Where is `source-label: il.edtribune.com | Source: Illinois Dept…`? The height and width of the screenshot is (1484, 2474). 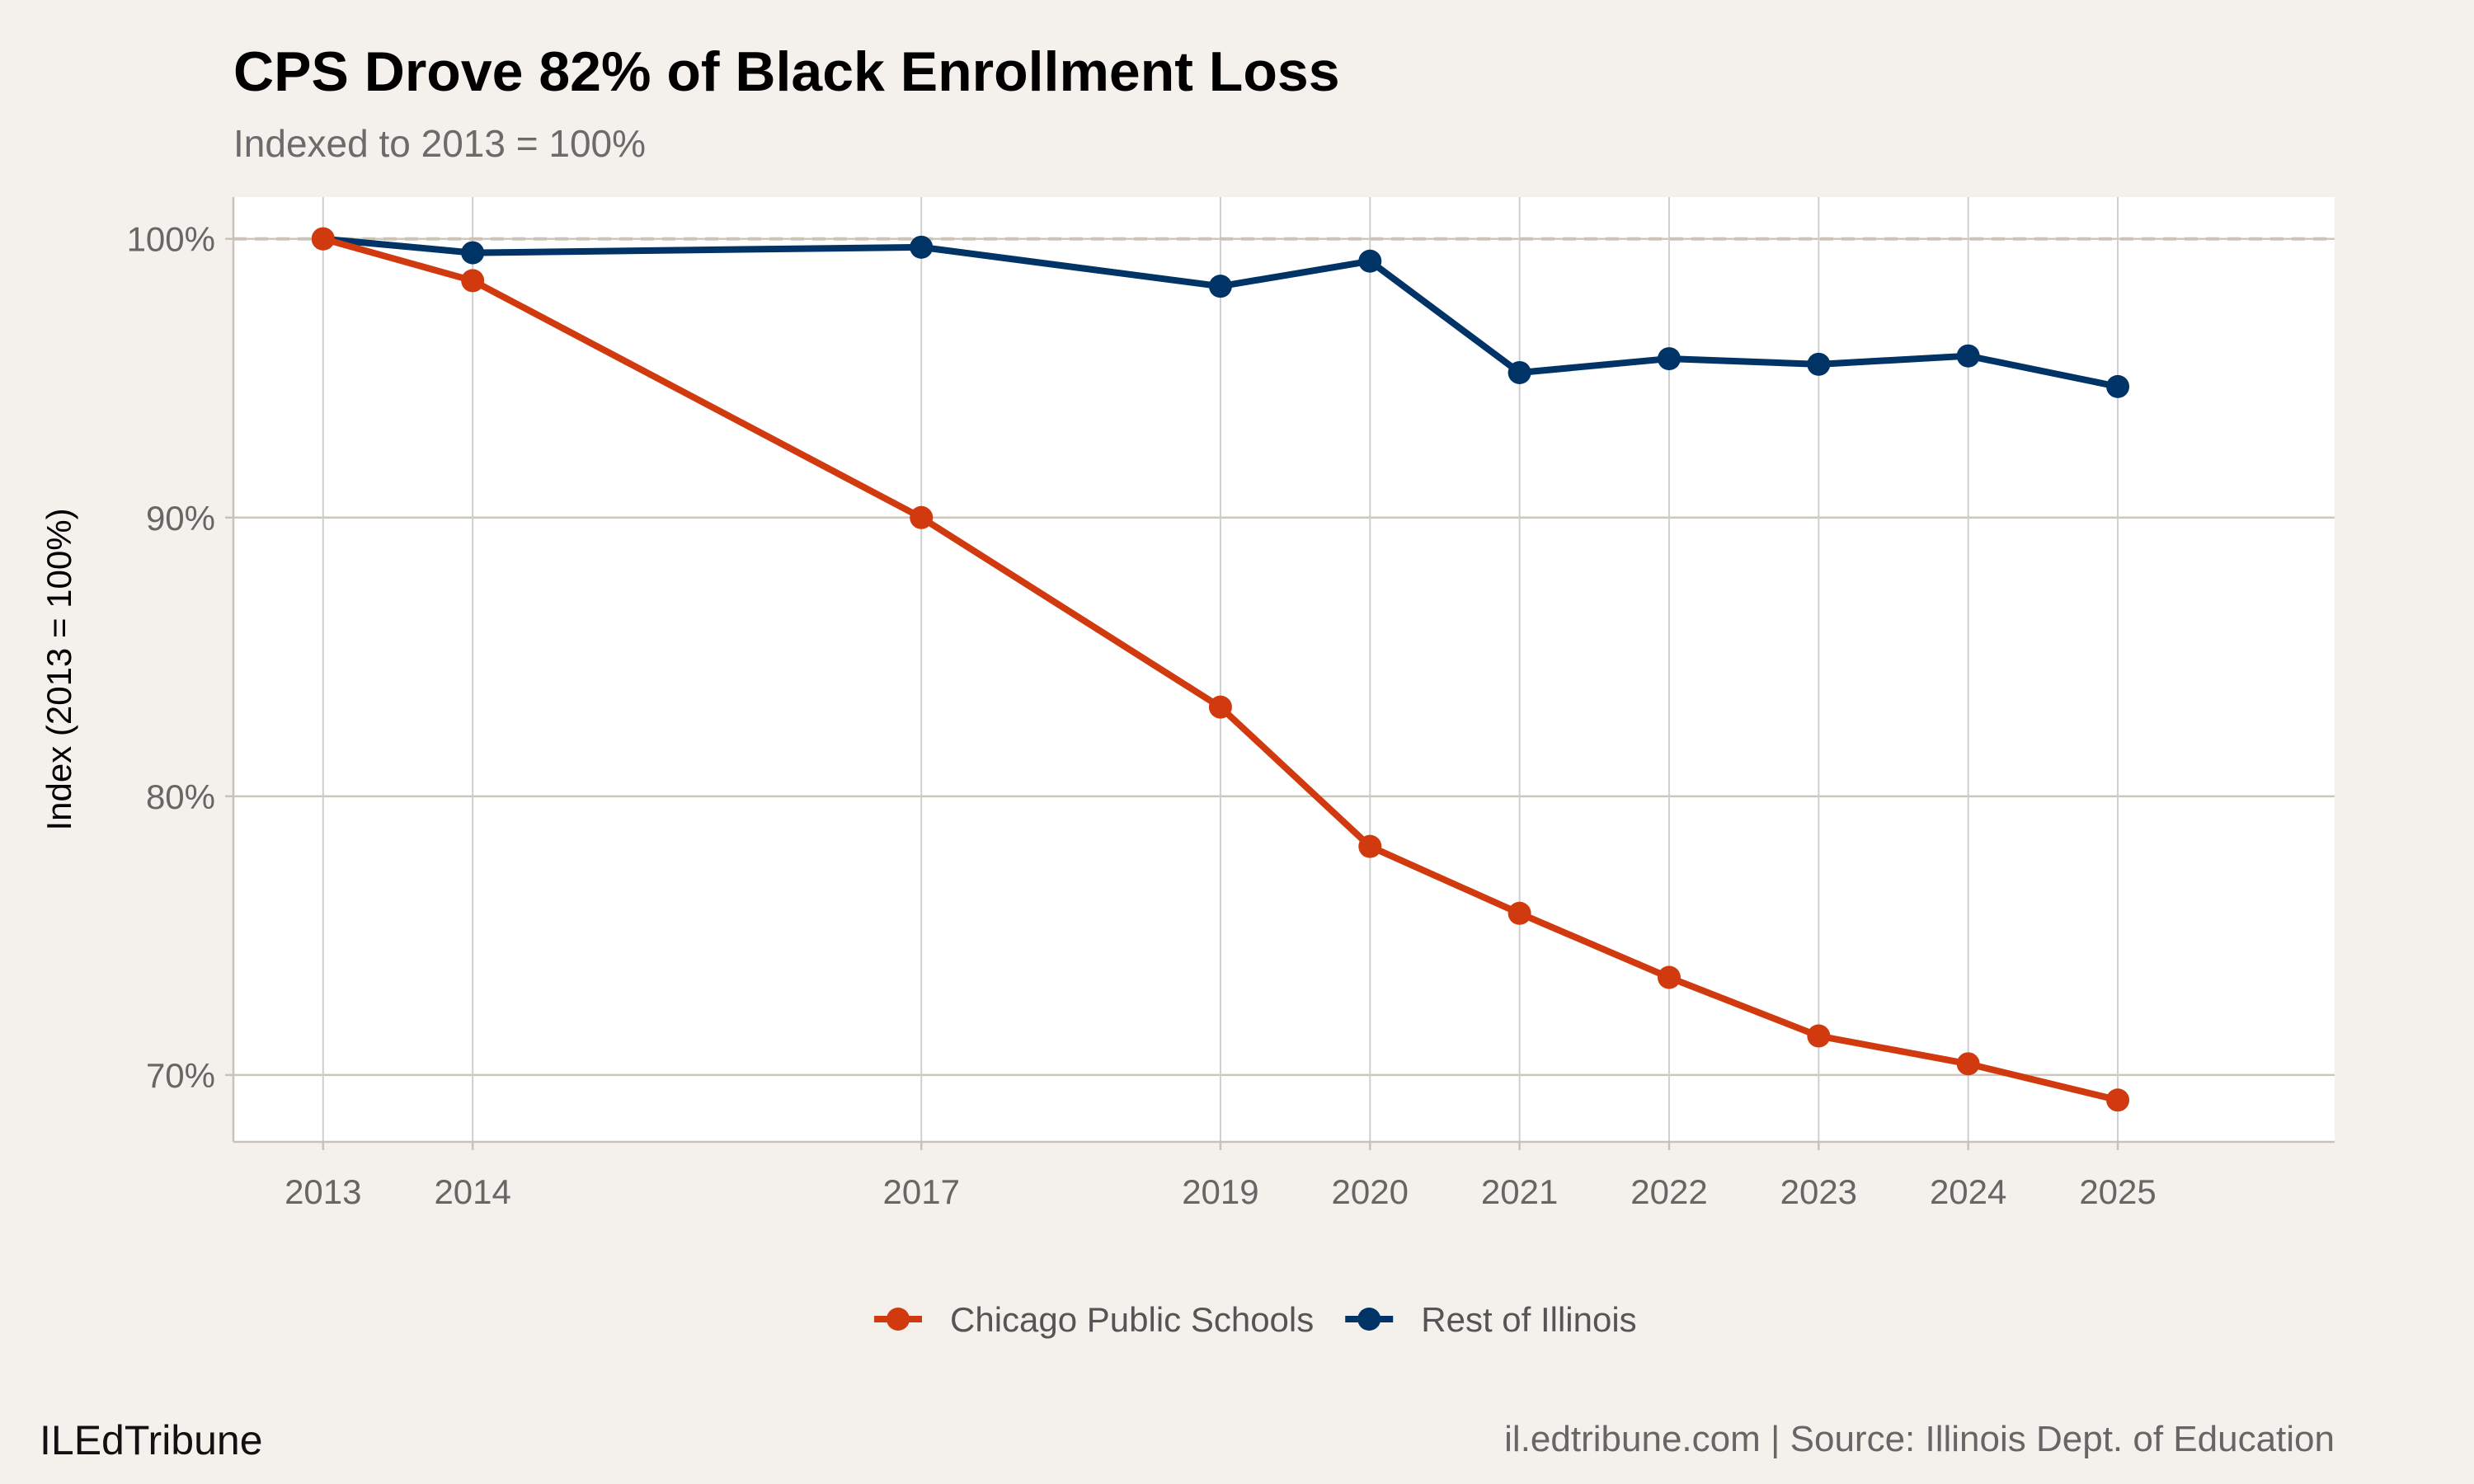 source-label: il.edtribune.com | Source: Illinois Dept… is located at coordinates (1919, 1439).